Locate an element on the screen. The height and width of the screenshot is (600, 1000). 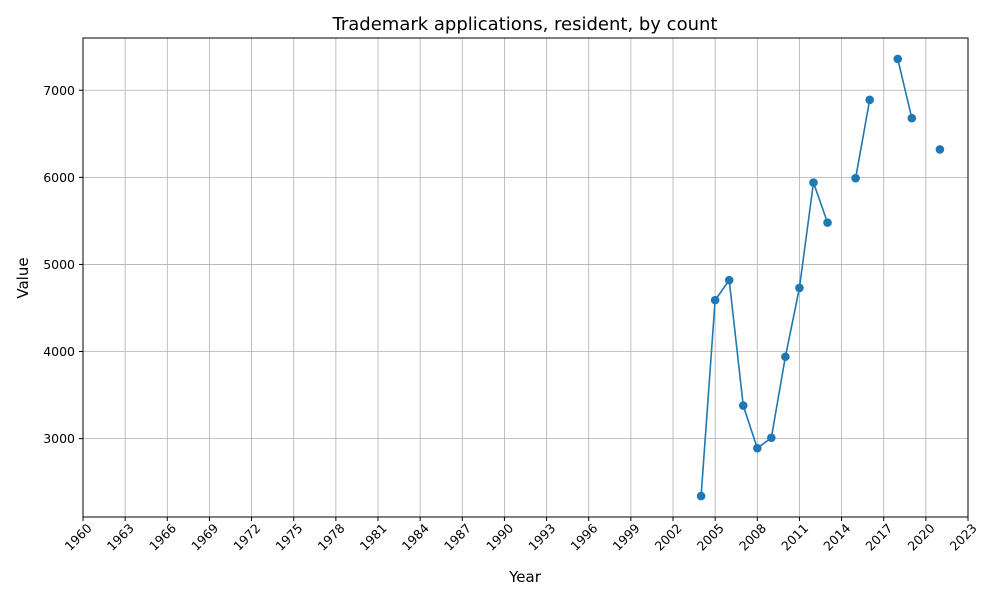
x-tick-label: 1960 is located at coordinates (78, 536).